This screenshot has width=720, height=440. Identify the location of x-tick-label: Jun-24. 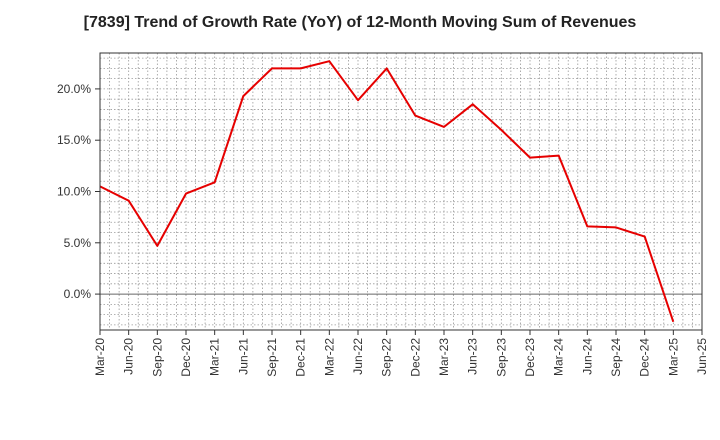
(587, 356).